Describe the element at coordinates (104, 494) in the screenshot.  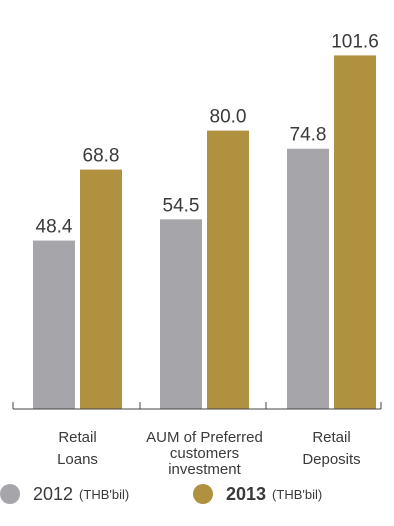
I see `legend-unit-2012: (THB'bil)` at that location.